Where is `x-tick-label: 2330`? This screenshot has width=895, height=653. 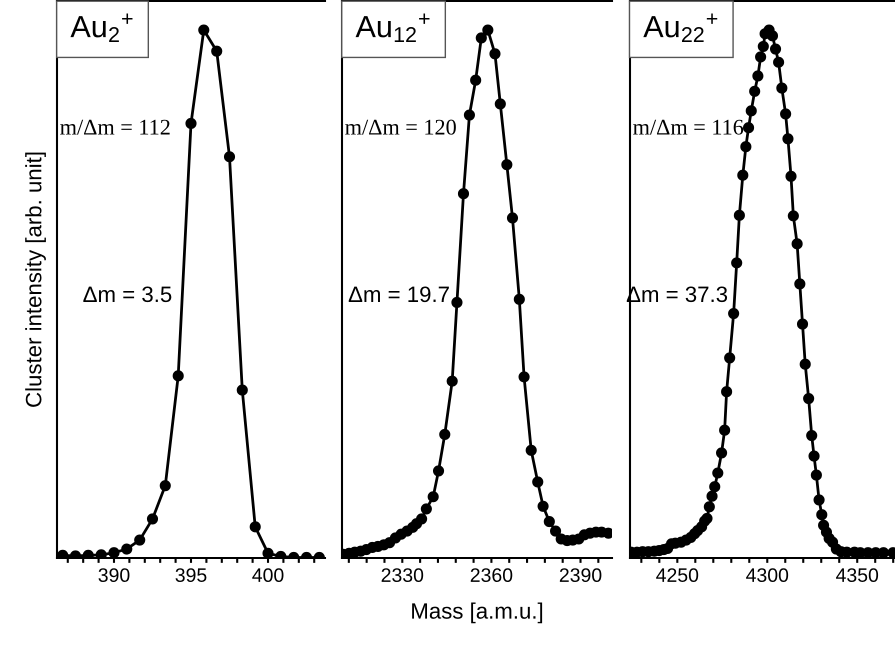 x-tick-label: 2330 is located at coordinates (403, 575).